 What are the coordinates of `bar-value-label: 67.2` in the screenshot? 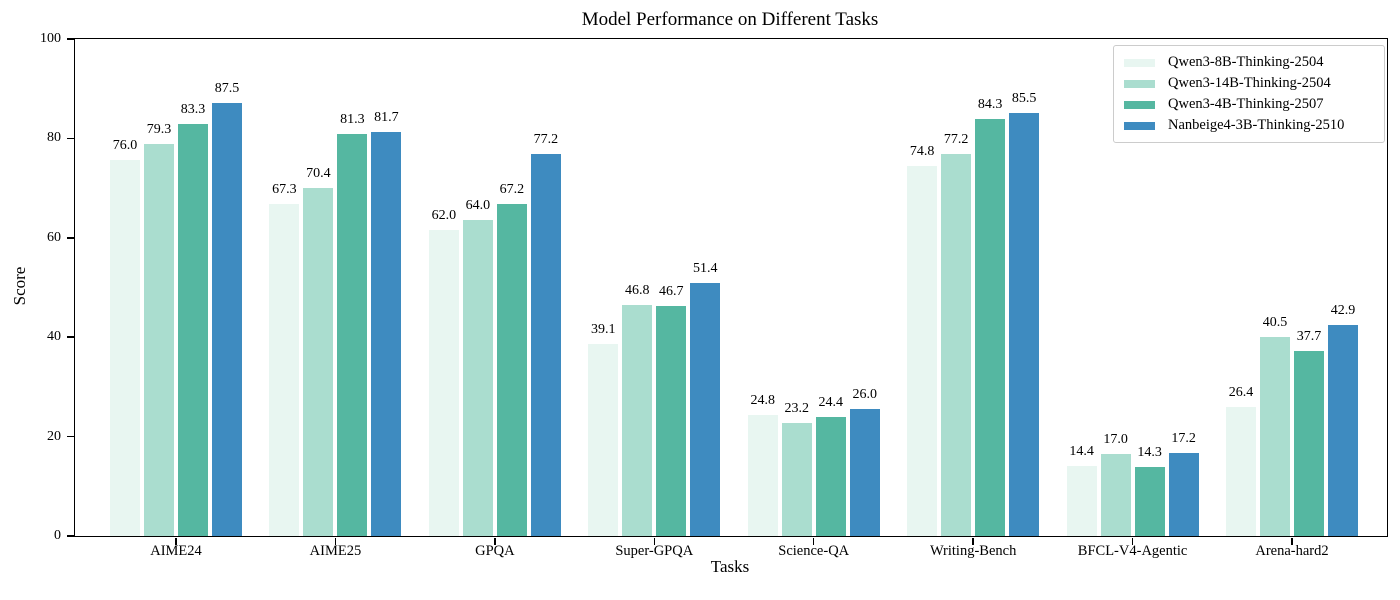 It's located at (512, 190).